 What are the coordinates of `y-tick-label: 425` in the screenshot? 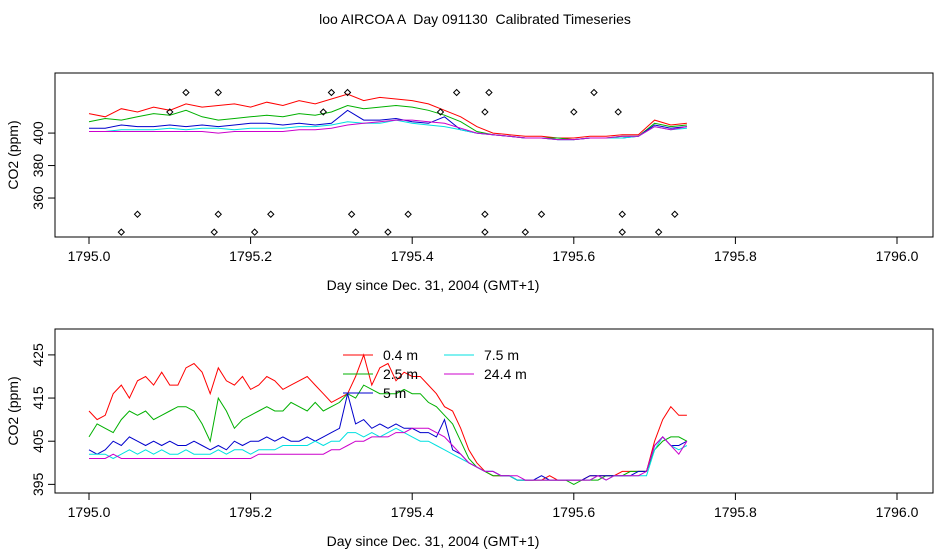 It's located at (38, 355).